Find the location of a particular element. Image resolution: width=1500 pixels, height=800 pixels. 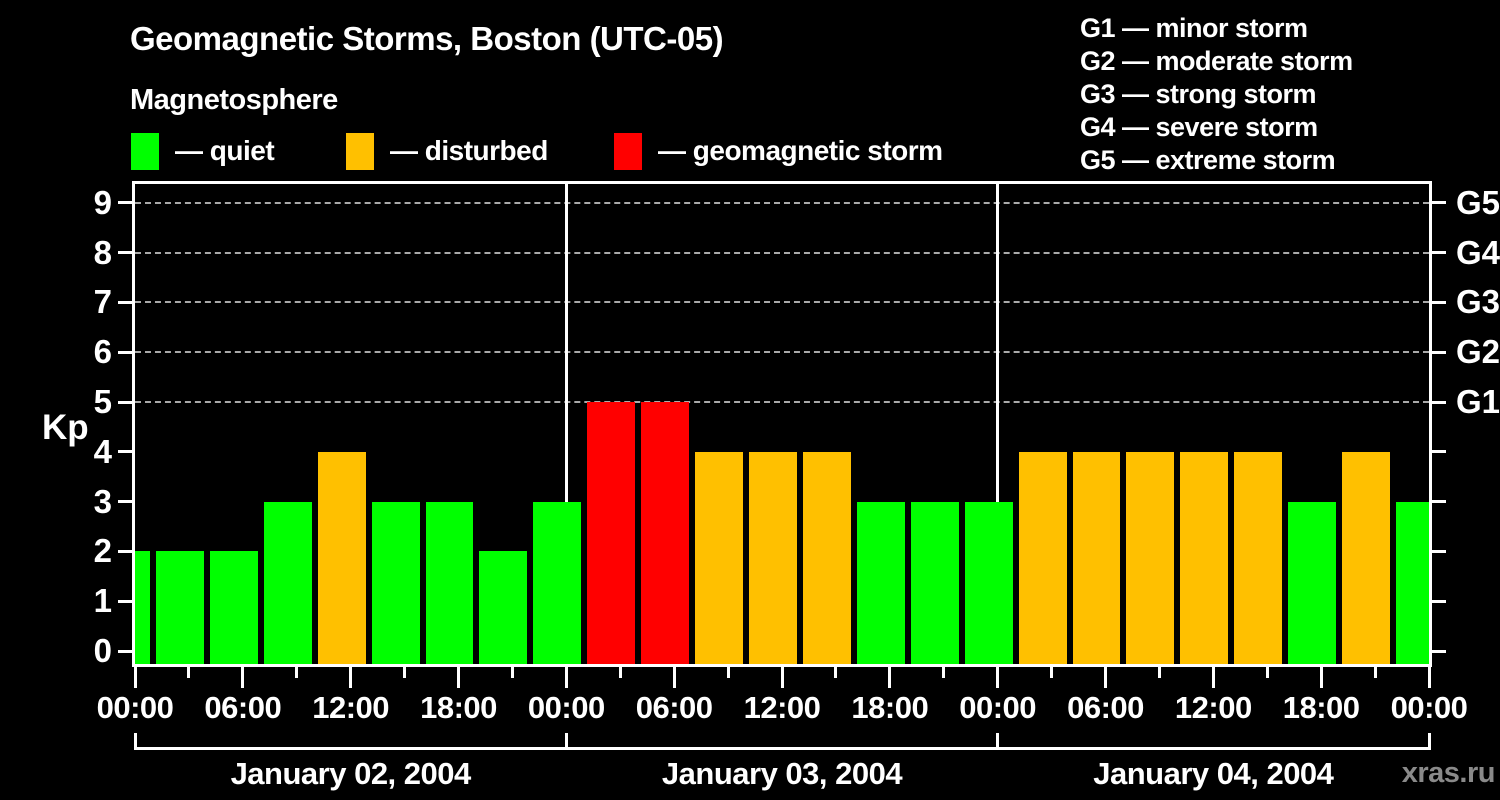

gridline-kp5 is located at coordinates (782, 402).